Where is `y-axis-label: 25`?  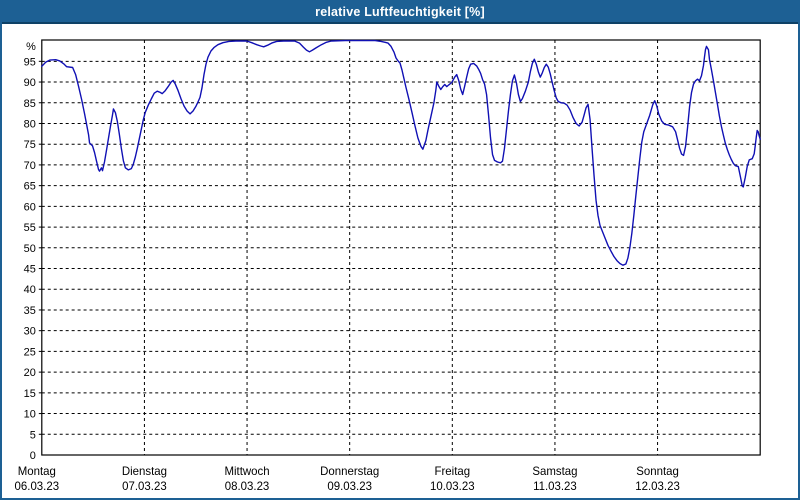
y-axis-label: 25 is located at coordinates (30, 352).